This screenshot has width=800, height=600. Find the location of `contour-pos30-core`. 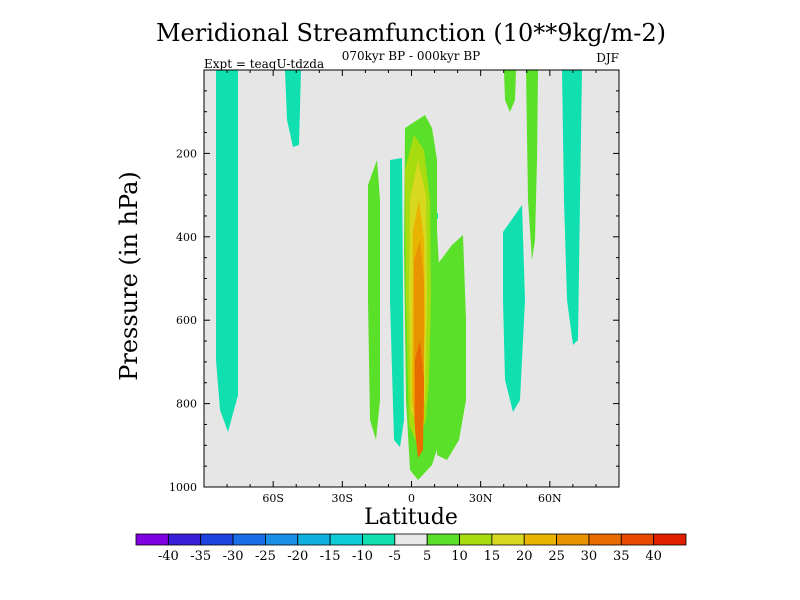

contour-pos30-core is located at coordinates (419, 399).